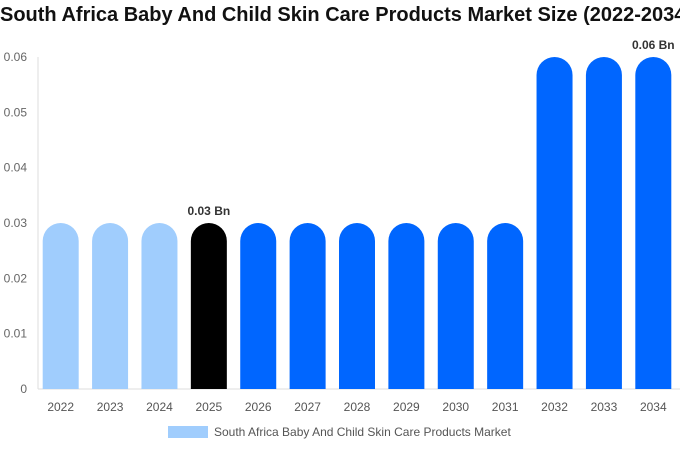 This screenshot has height=450, width=680. What do you see at coordinates (60, 407) in the screenshot?
I see `x-tick-label: 2022` at bounding box center [60, 407].